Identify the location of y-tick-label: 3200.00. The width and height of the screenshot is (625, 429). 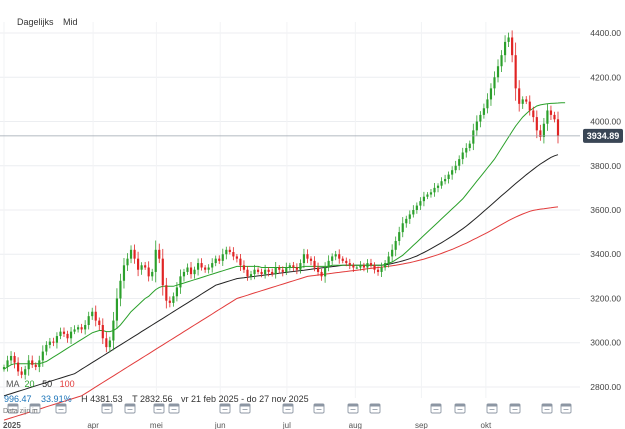
(605, 298).